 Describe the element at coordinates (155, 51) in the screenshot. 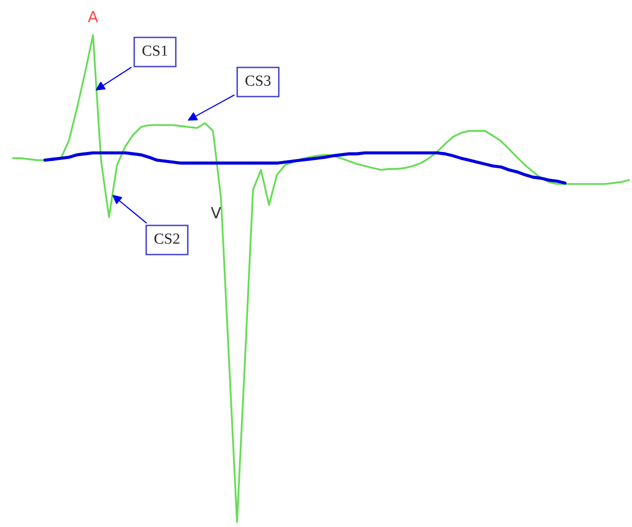

I see `annotation: CS1` at that location.